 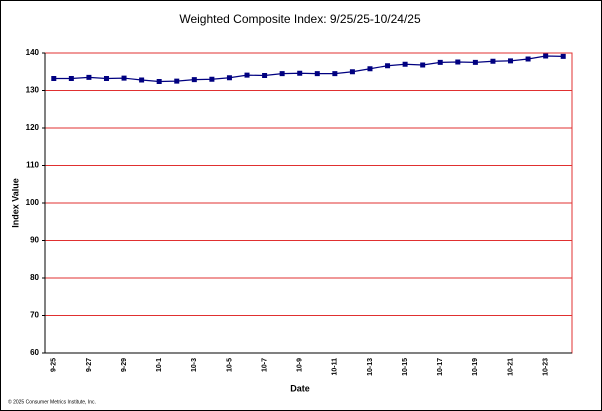 What do you see at coordinates (510, 367) in the screenshot?
I see `x-tick-label: 10-21` at bounding box center [510, 367].